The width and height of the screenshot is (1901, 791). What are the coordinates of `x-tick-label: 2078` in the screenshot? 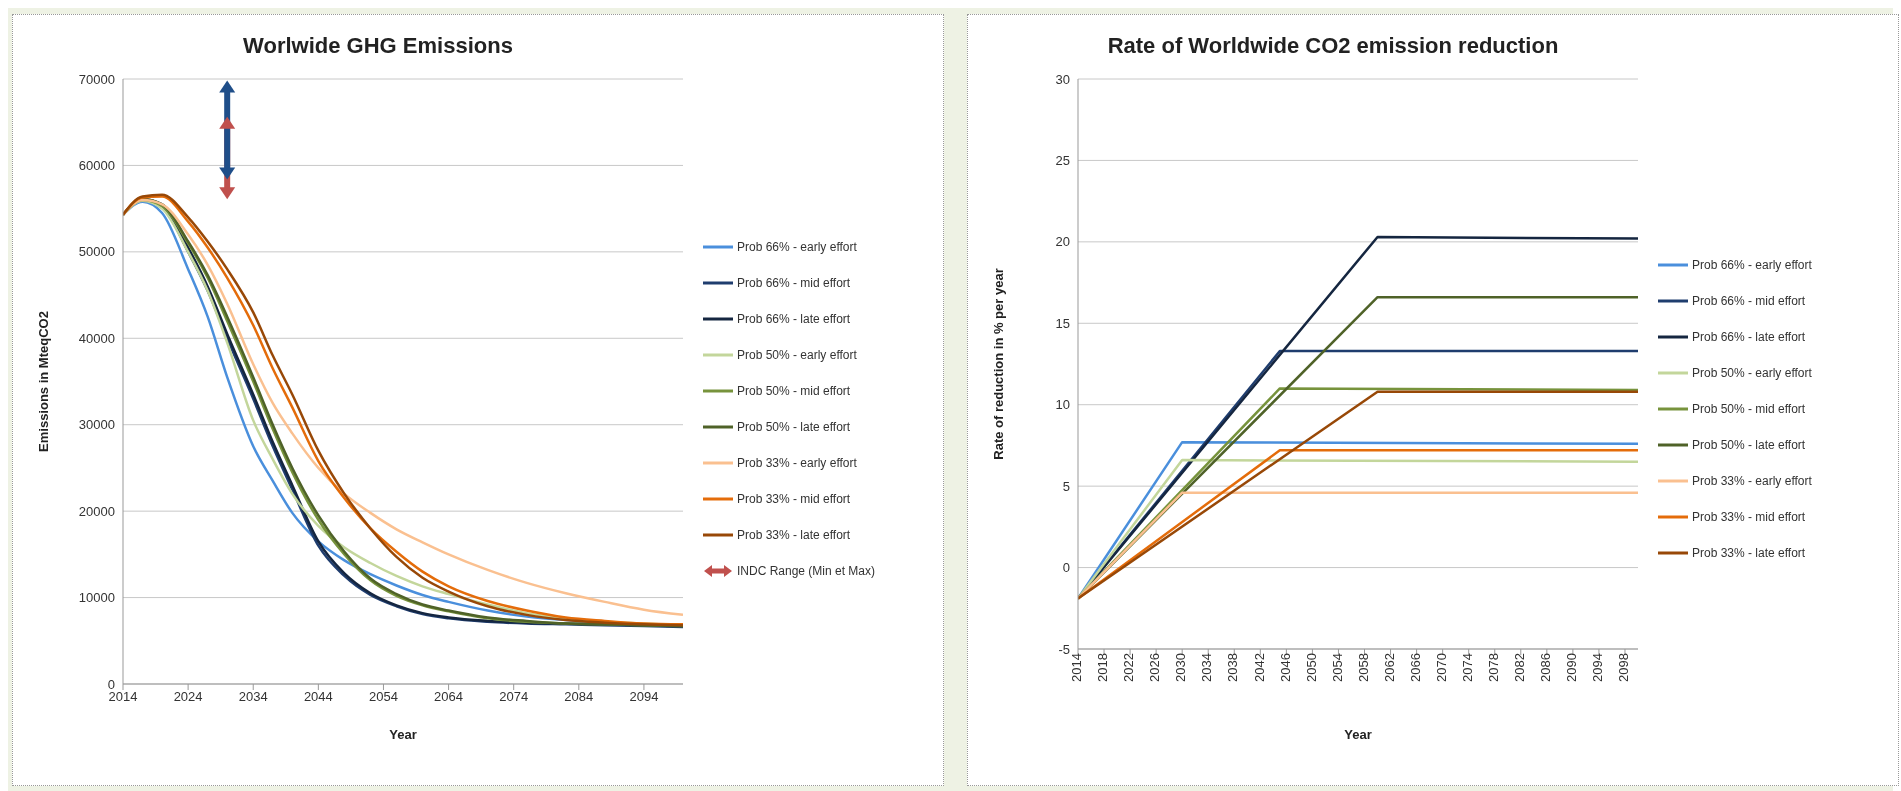 It's located at (1493, 667).